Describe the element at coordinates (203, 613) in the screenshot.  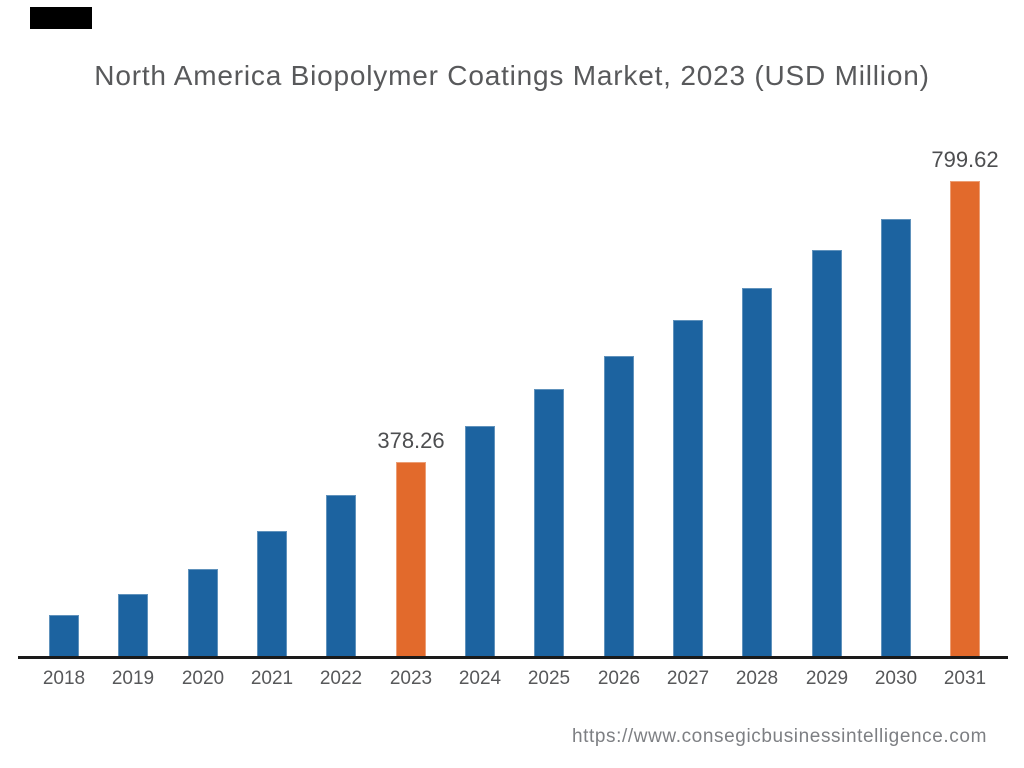
I see `bar-2020` at that location.